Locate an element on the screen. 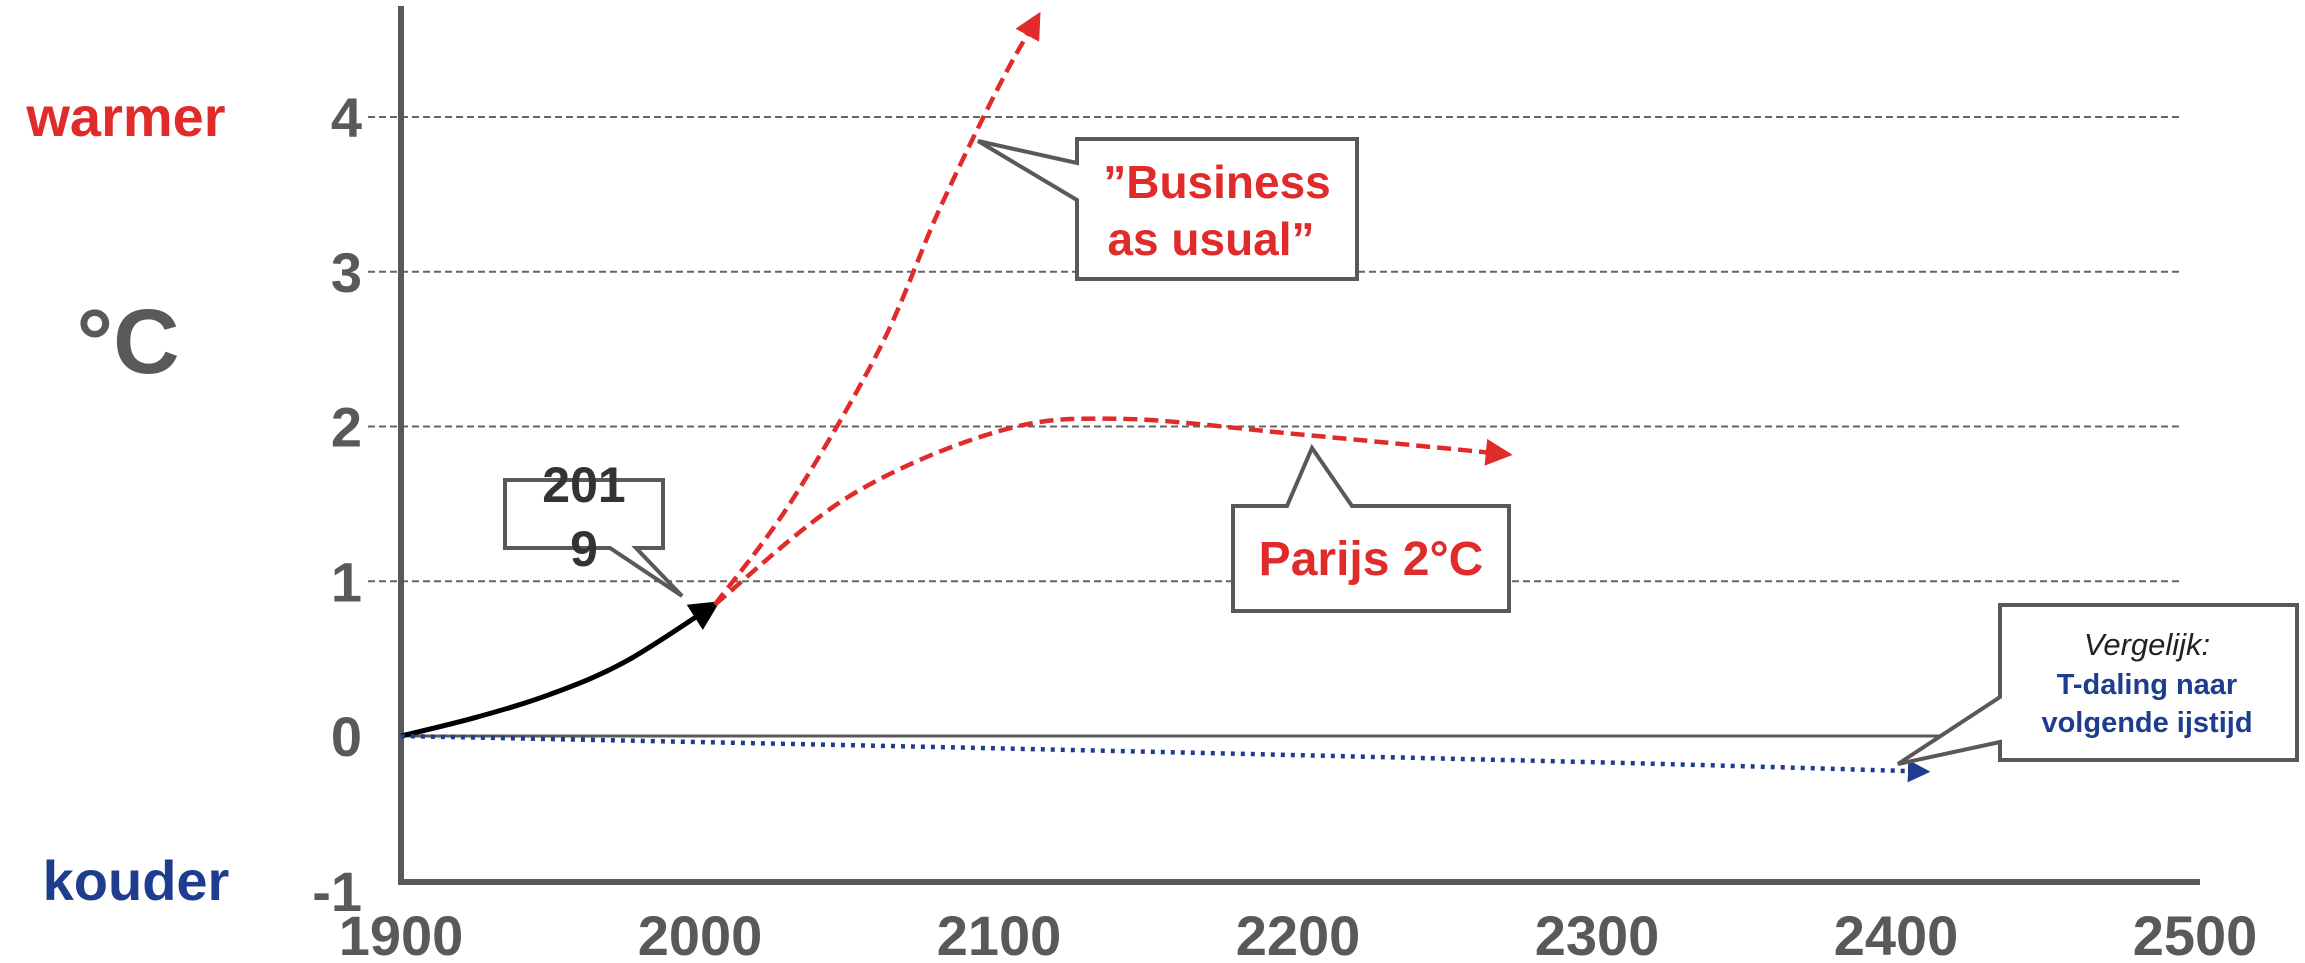  x-tick-labels: 1900 2000 2100 2200 2300 2400 2500 is located at coordinates (1298, 933).